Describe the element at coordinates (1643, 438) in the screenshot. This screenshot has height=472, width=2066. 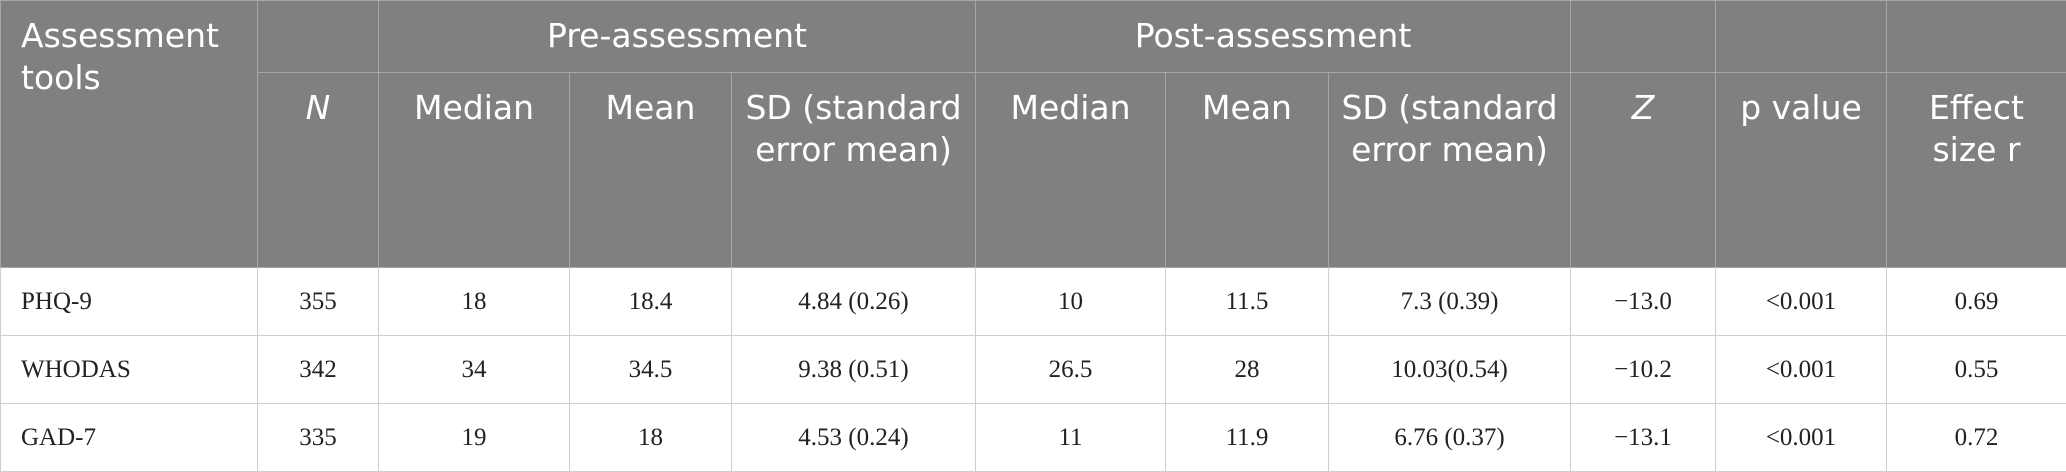
I see `table-cell: −13.1` at that location.